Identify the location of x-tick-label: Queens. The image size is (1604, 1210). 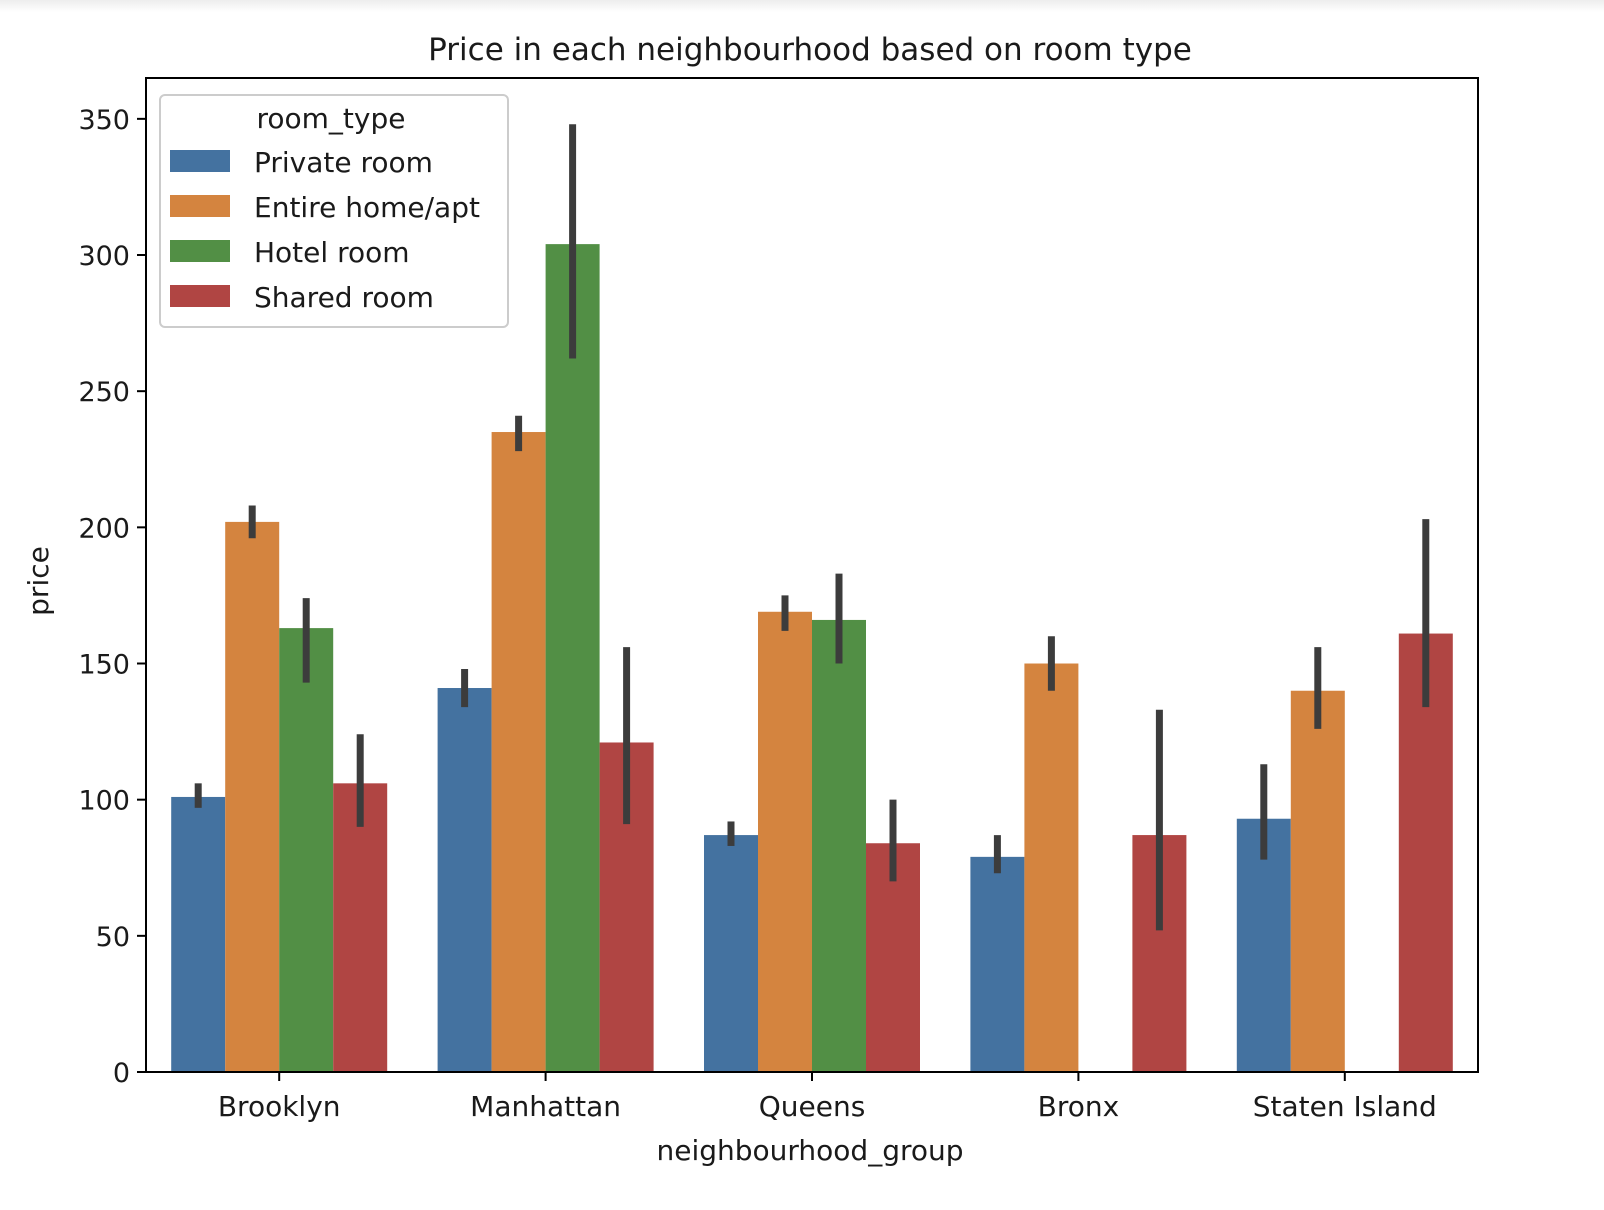
(812, 1106).